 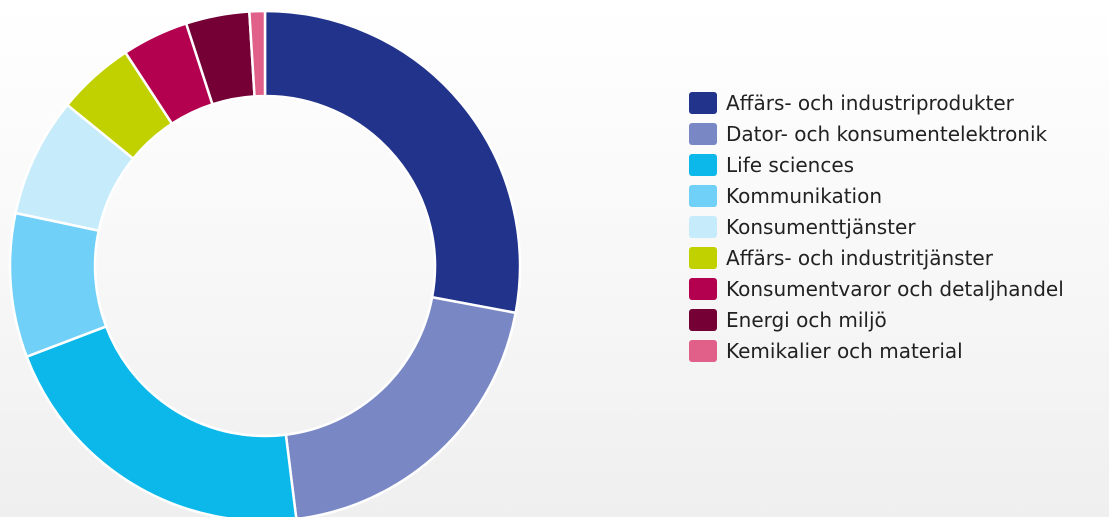 What do you see at coordinates (887, 133) in the screenshot?
I see `legend-label: Dator- och konsumentelektronik` at bounding box center [887, 133].